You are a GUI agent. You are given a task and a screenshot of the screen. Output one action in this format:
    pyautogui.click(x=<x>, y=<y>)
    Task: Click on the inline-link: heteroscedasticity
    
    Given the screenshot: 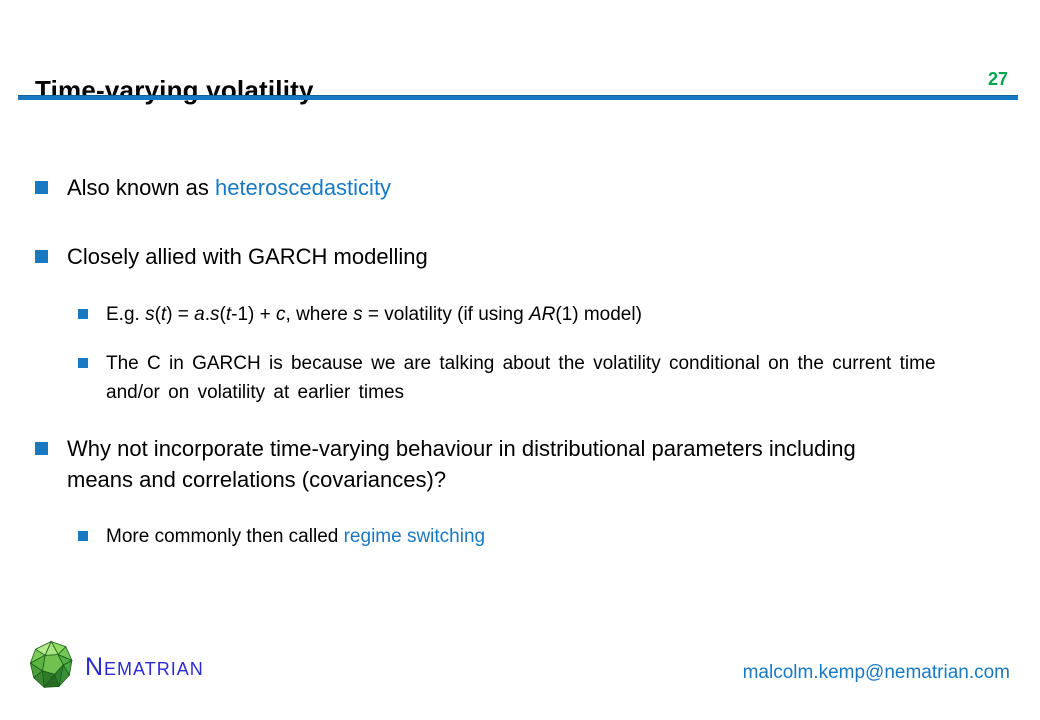 What is the action you would take?
    pyautogui.click(x=303, y=187)
    